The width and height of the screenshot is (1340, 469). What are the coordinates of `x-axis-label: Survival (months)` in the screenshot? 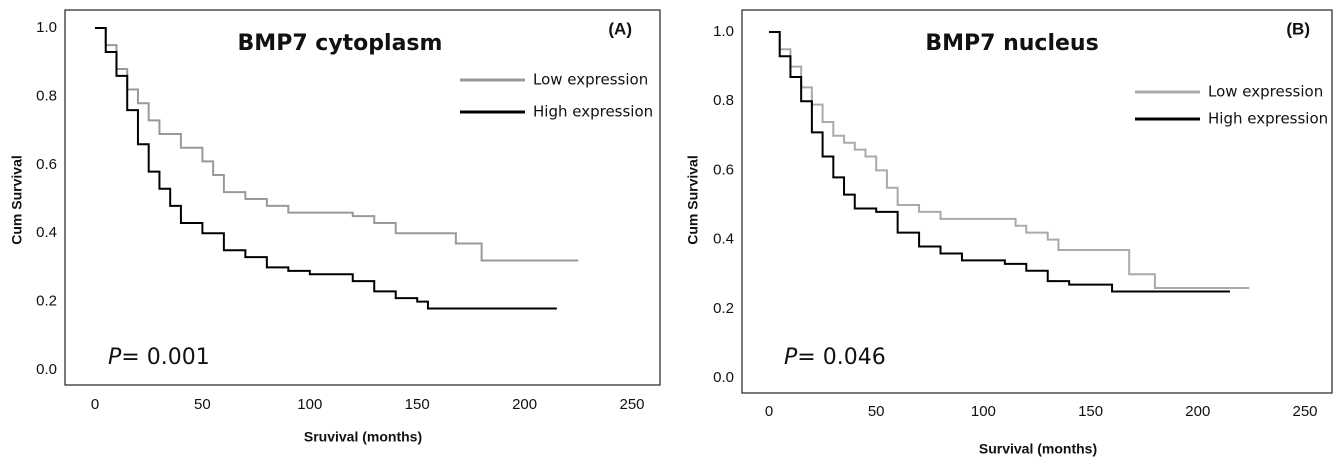 It's located at (1038, 449).